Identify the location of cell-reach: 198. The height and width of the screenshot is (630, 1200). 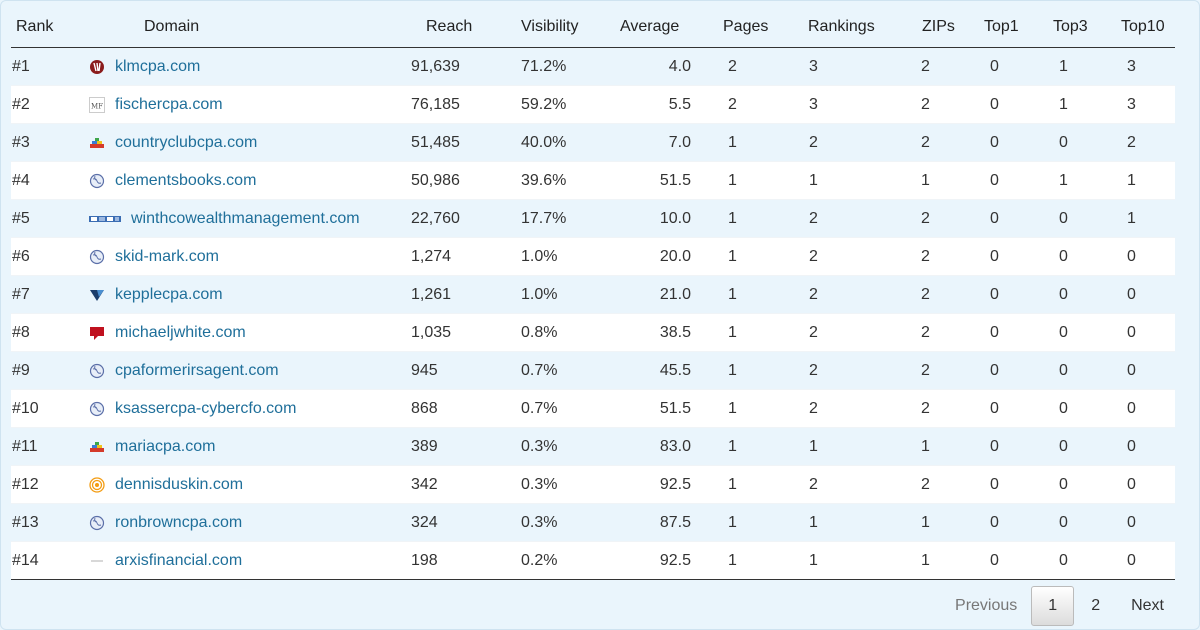
(463, 560).